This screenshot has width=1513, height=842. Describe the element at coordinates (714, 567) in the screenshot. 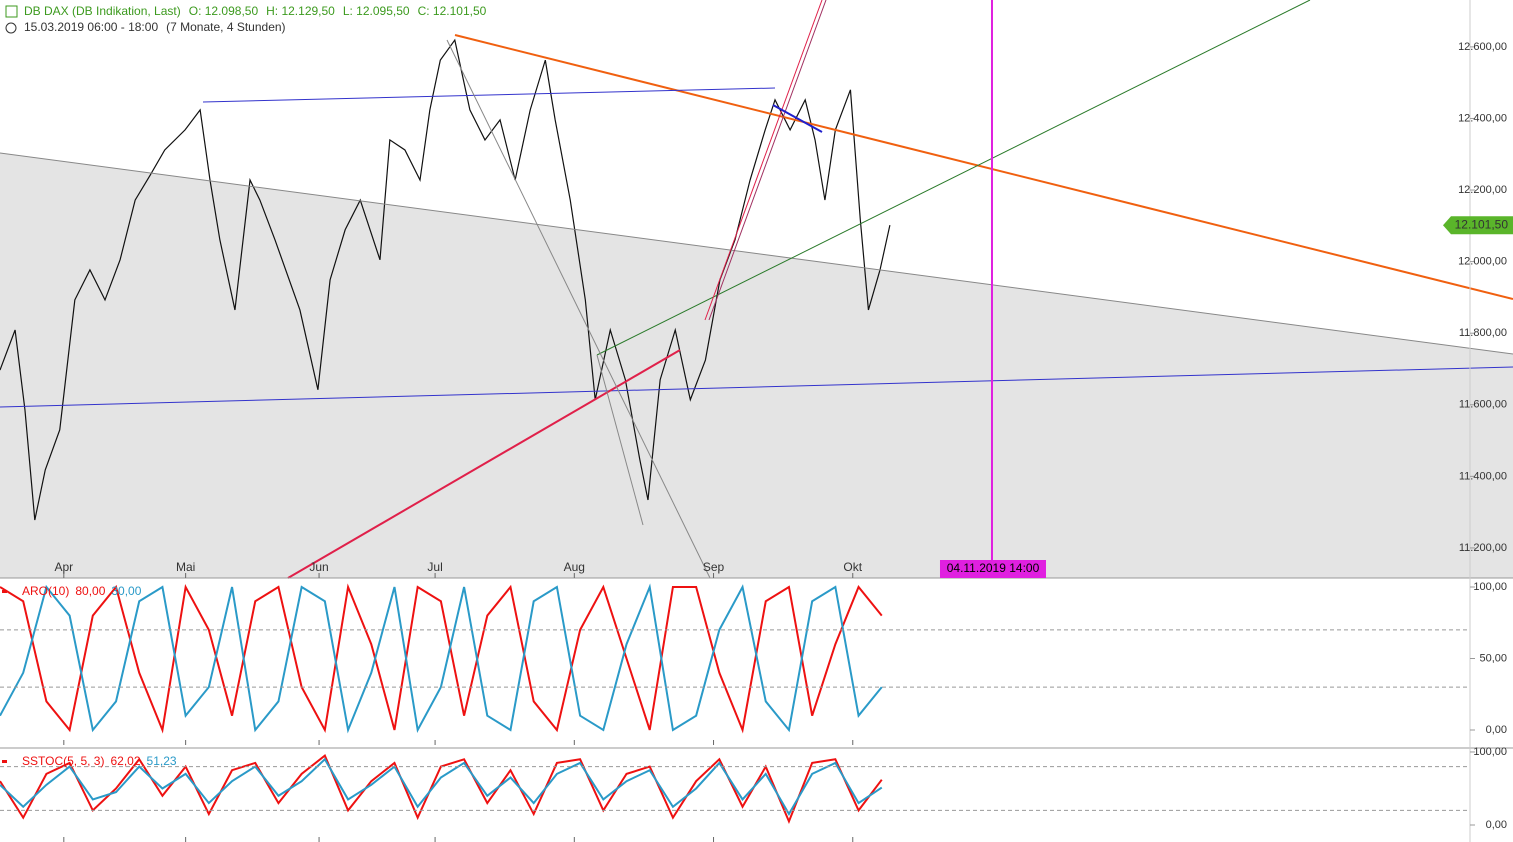

I see `x-tick-label: Sep` at that location.